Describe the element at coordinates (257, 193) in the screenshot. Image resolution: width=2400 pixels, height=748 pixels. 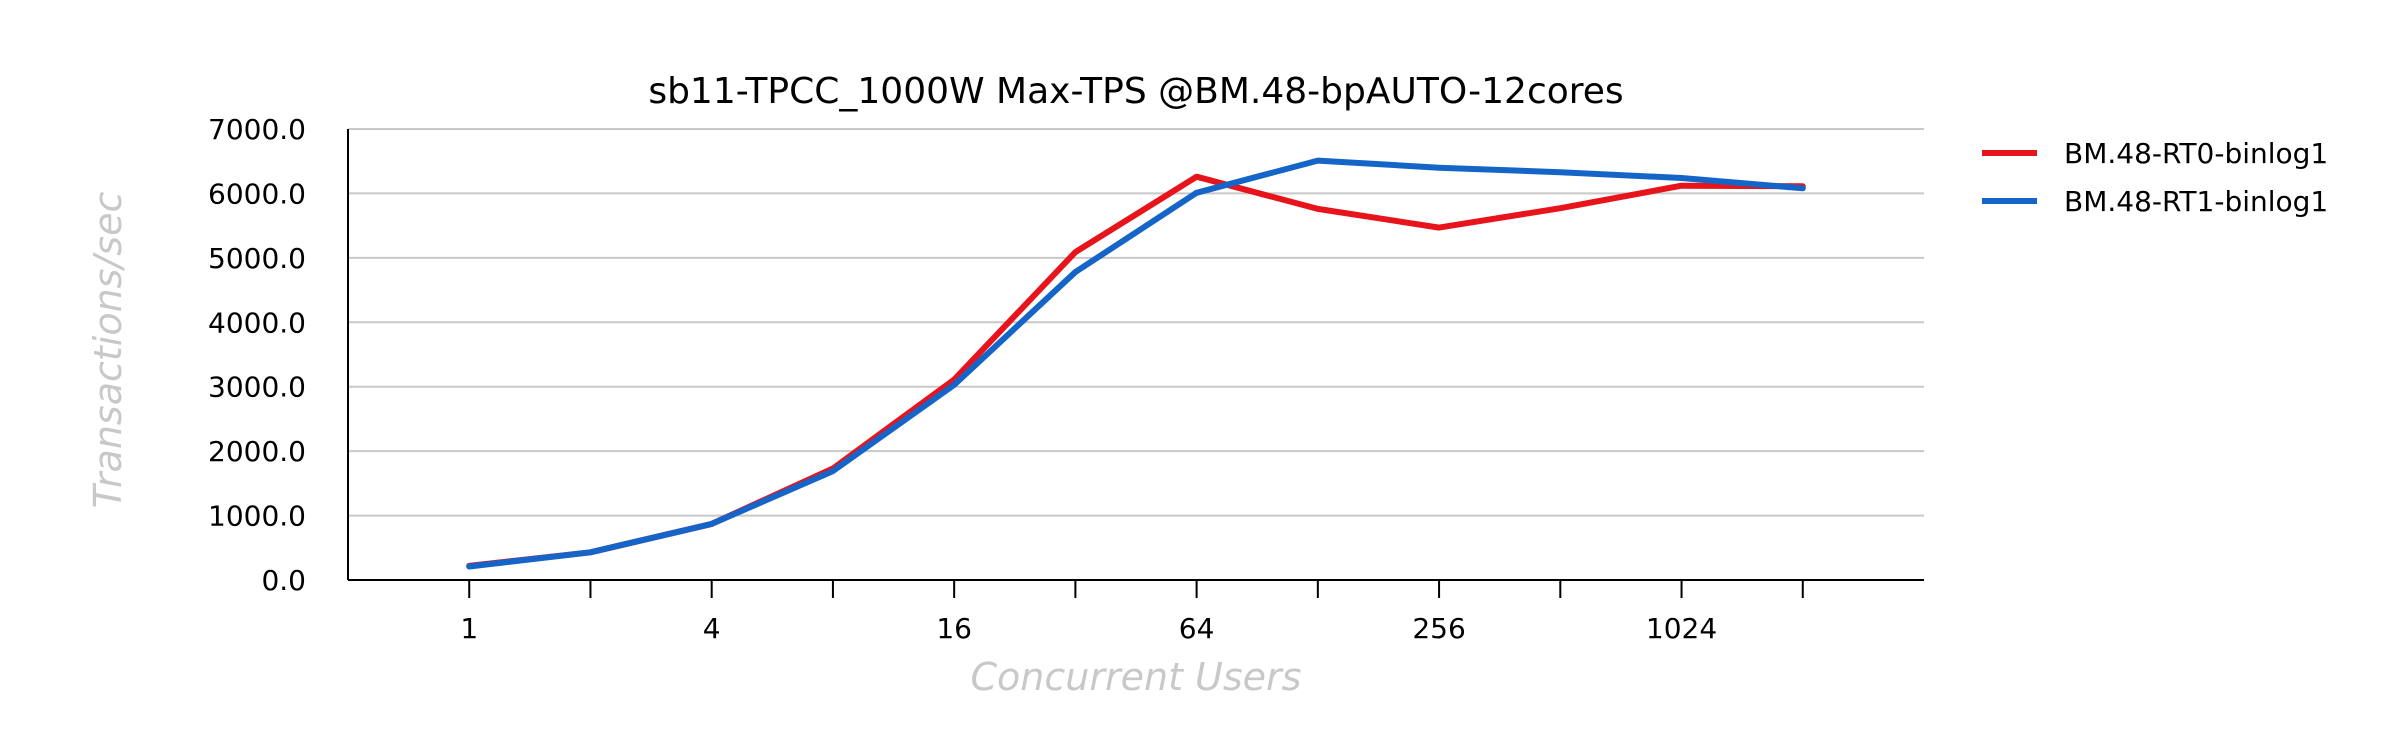
I see `y-tick-label: 6000.0` at that location.